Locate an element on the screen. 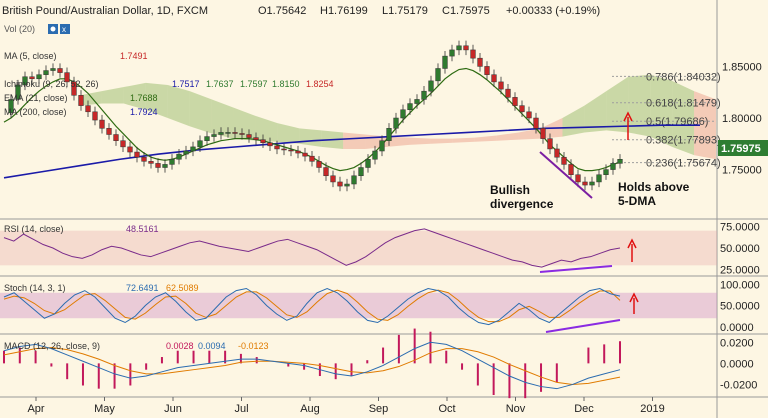  x-tick-label: 2019 is located at coordinates (652, 409).